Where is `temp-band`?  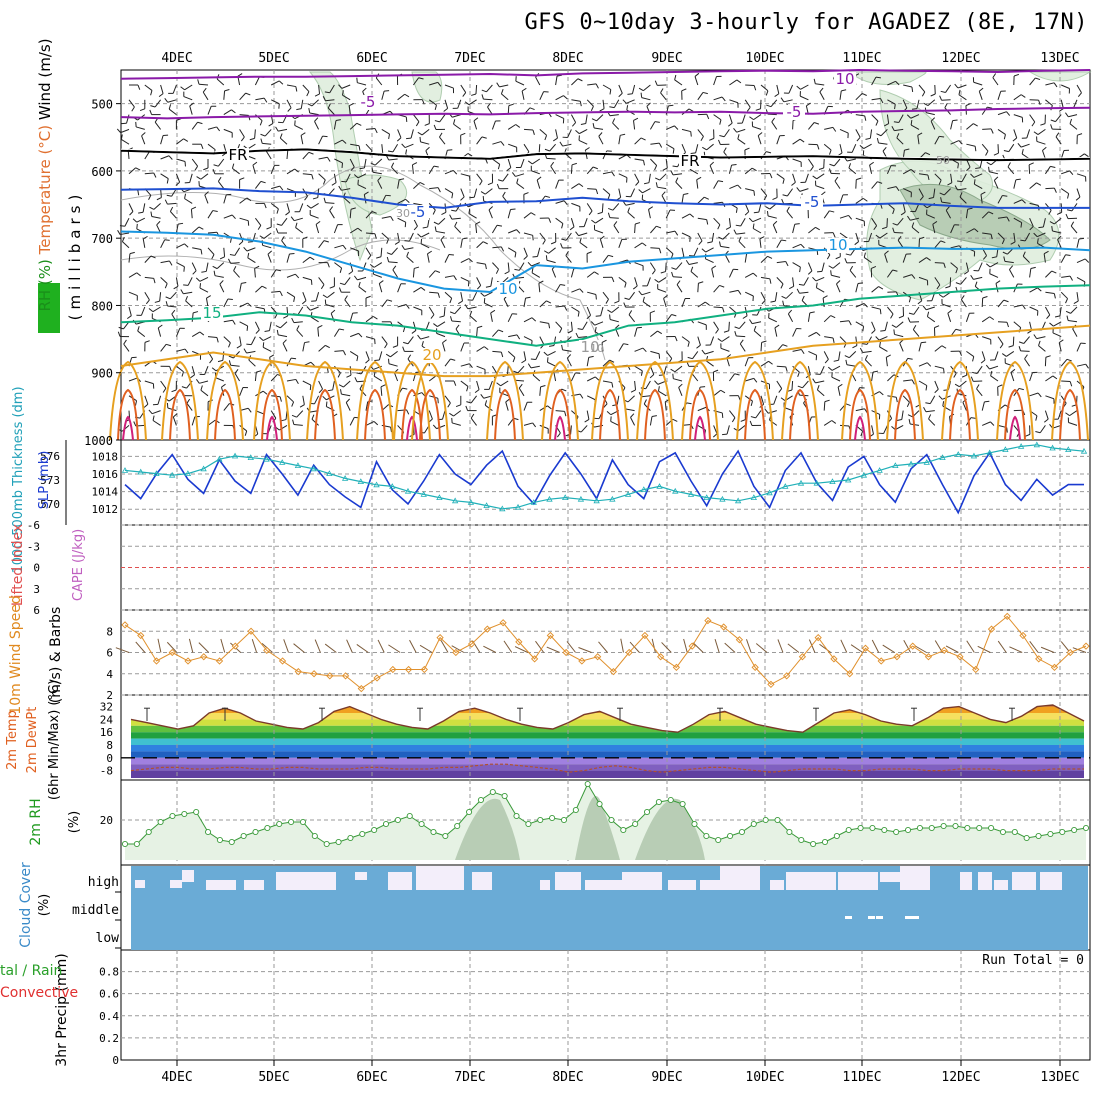 temp-band is located at coordinates (607, 729).